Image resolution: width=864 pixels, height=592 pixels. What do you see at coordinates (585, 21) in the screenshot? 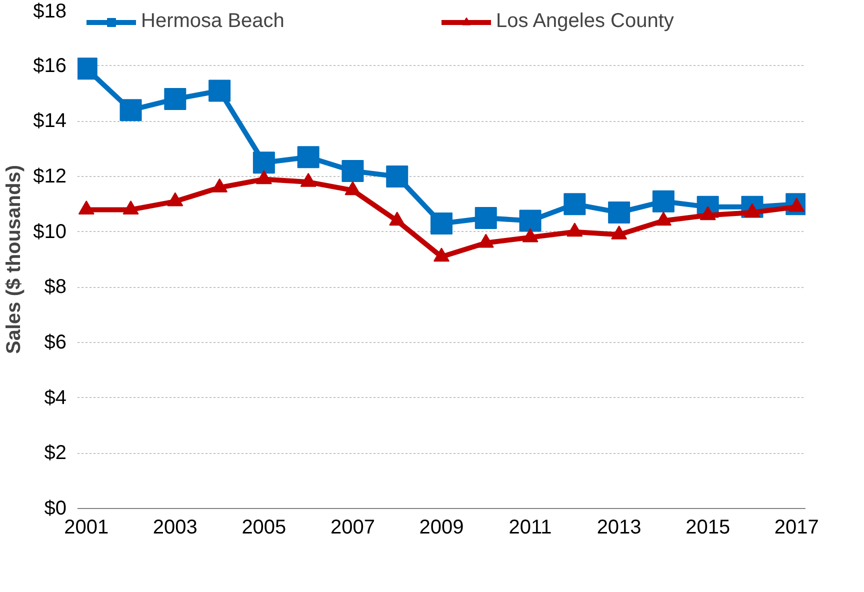
I see `legend-label: Los Angeles County` at bounding box center [585, 21].